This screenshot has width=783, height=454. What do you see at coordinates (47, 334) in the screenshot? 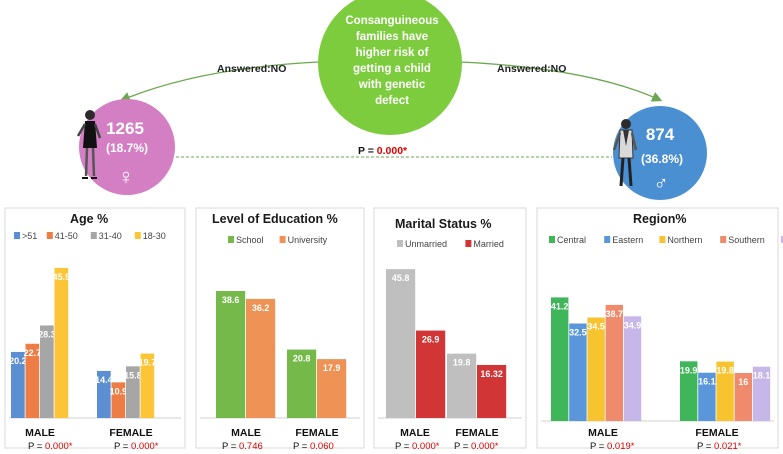
I see `bar-value-label: 28.3` at bounding box center [47, 334].